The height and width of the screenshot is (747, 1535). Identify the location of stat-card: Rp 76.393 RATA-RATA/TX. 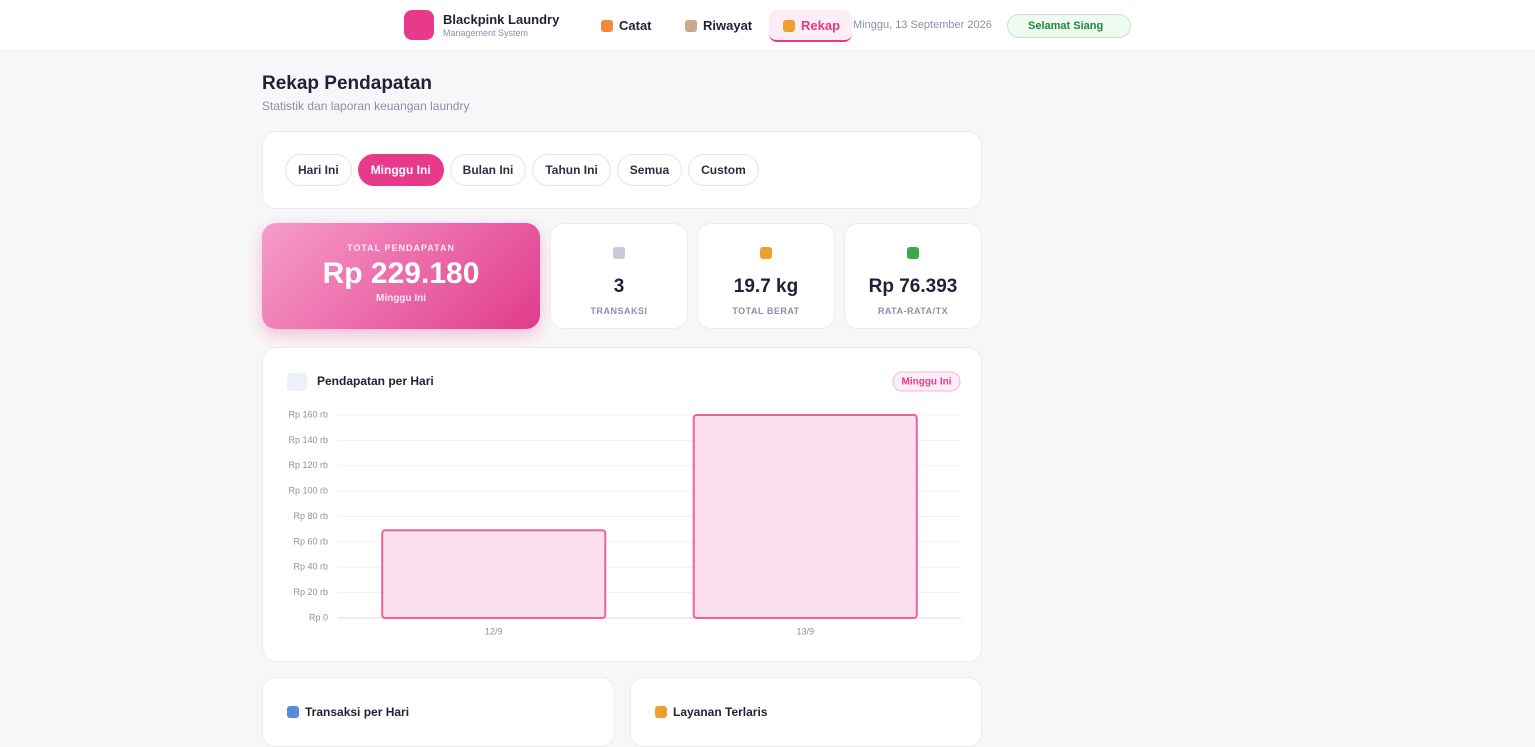
(913, 276).